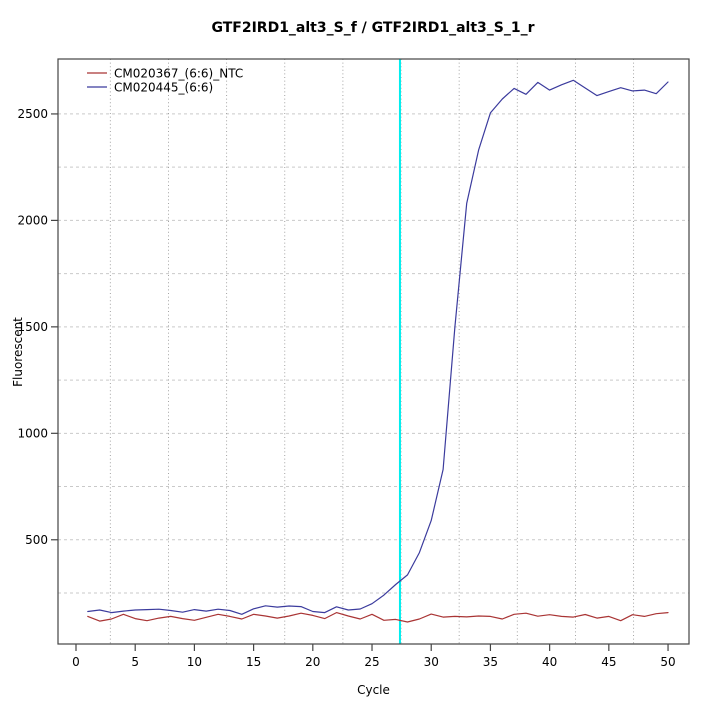 This screenshot has width=720, height=720. What do you see at coordinates (36, 540) in the screenshot?
I see `y-tick-label: 500` at bounding box center [36, 540].